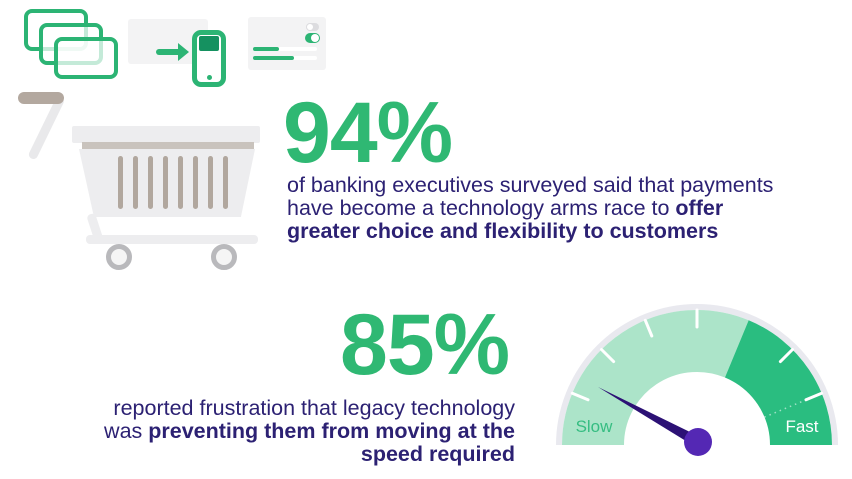 This screenshot has height=479, width=852. I want to click on stacked-cards-icon, so click(60, 45).